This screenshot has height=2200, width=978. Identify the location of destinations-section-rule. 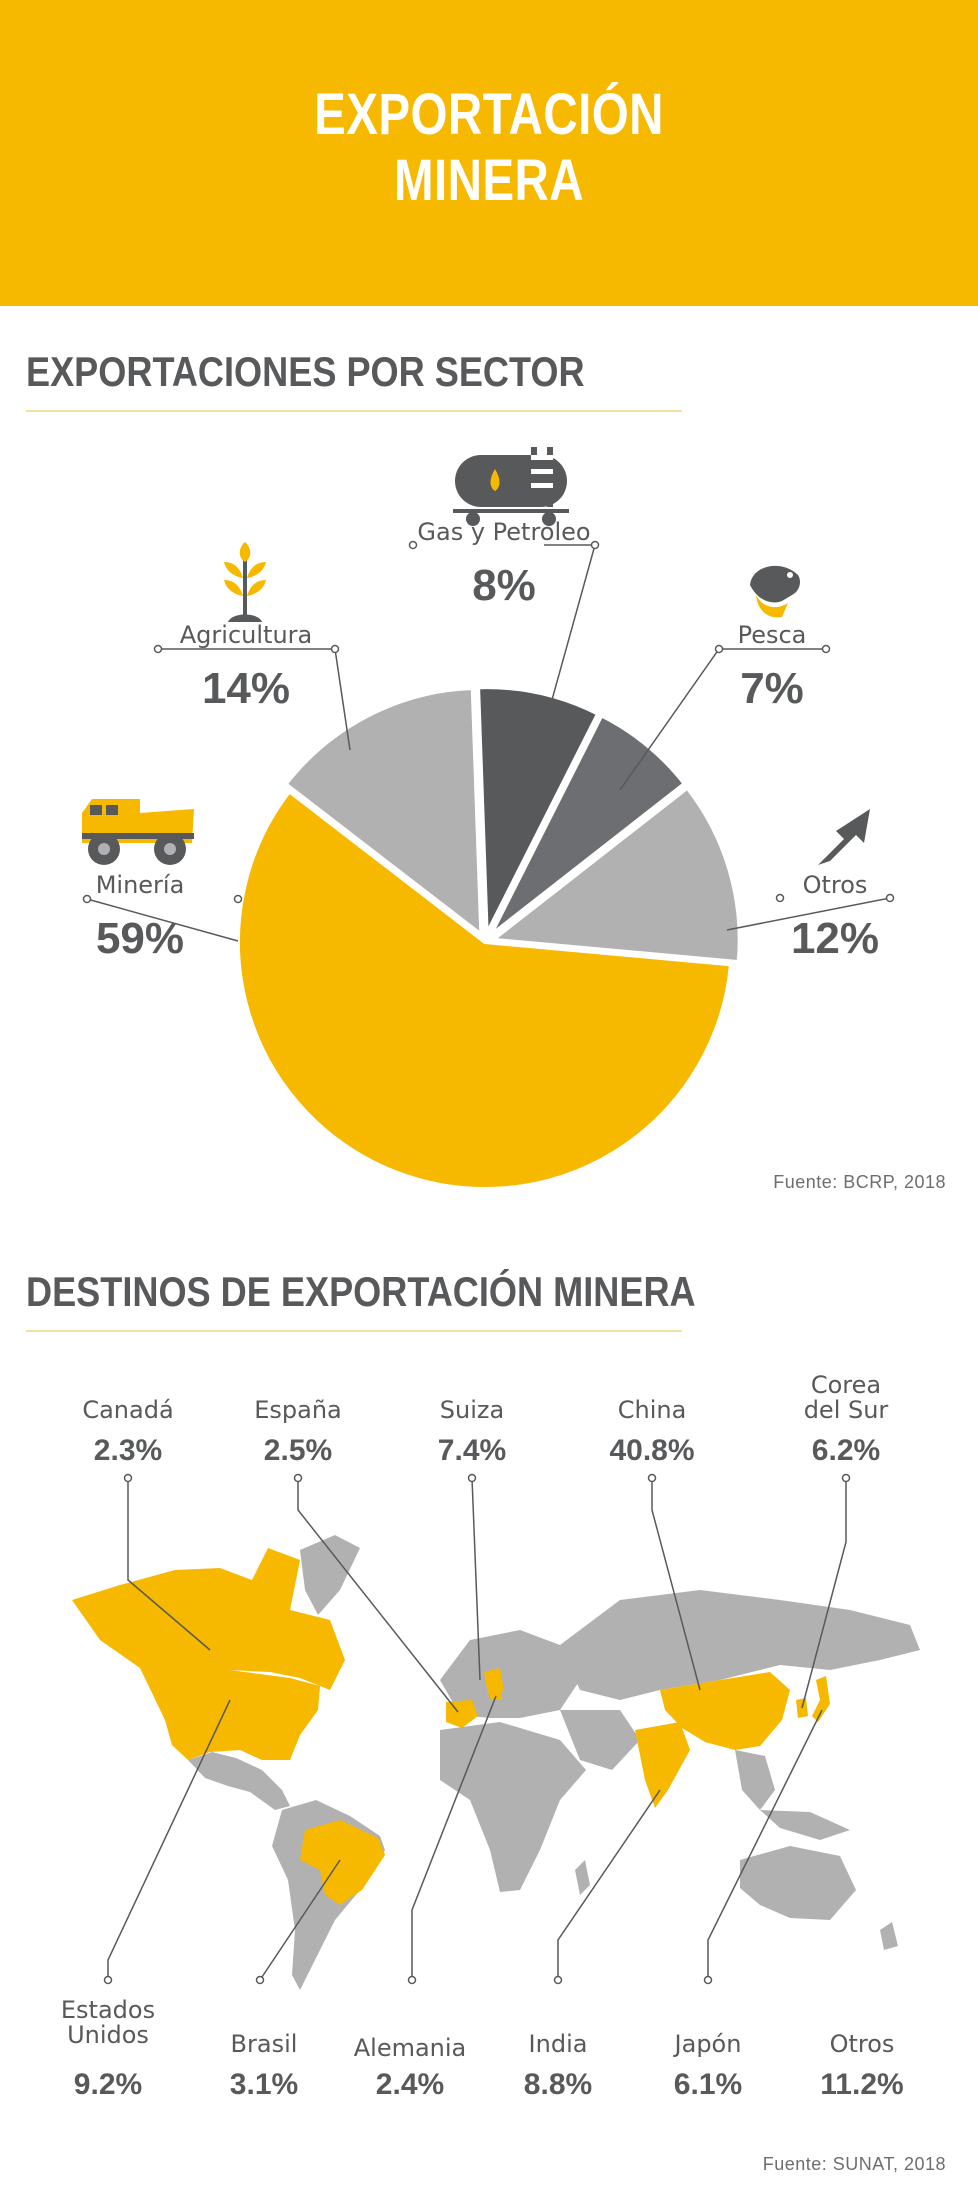
(354, 1331).